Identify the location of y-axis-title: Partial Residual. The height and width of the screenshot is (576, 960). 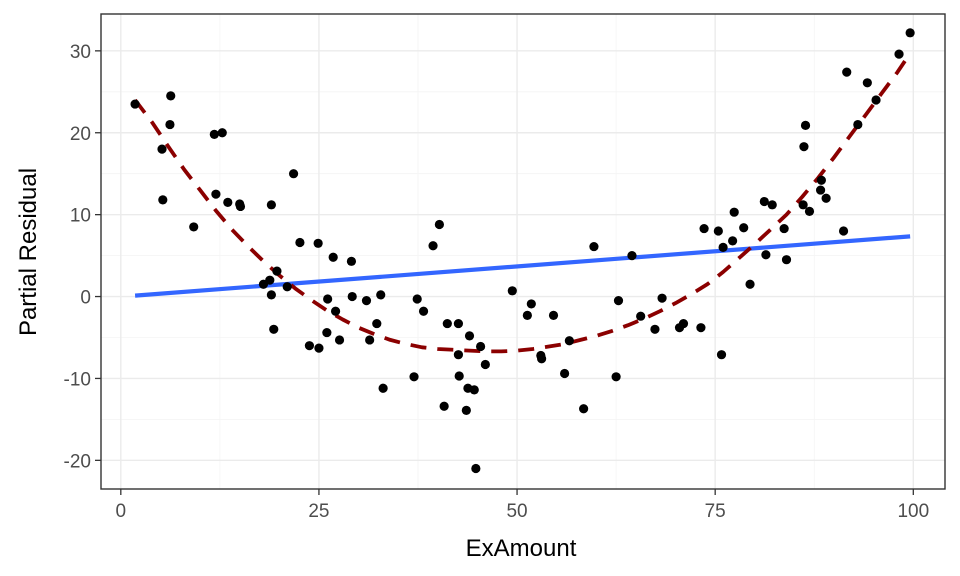
(28, 252).